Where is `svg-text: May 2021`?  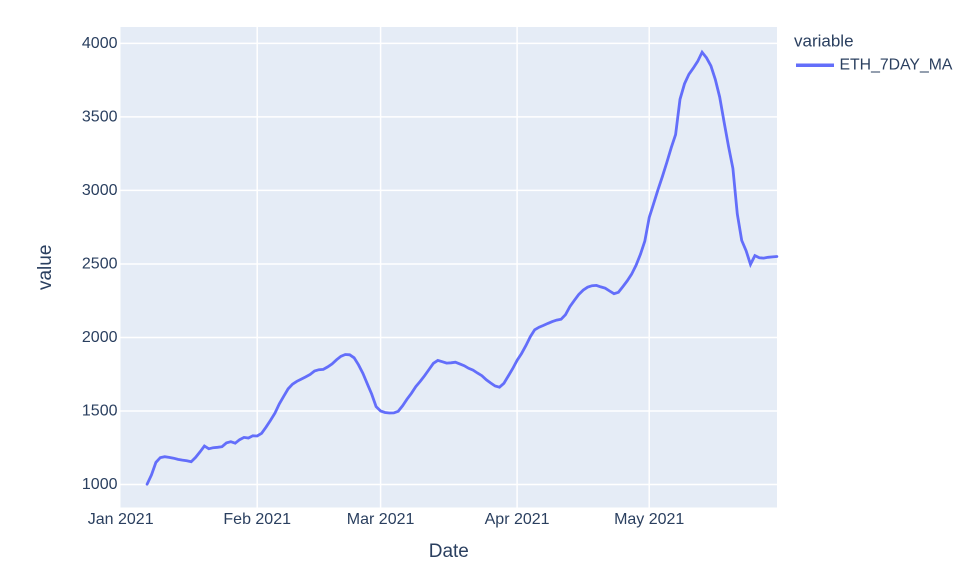 svg-text: May 2021 is located at coordinates (649, 519).